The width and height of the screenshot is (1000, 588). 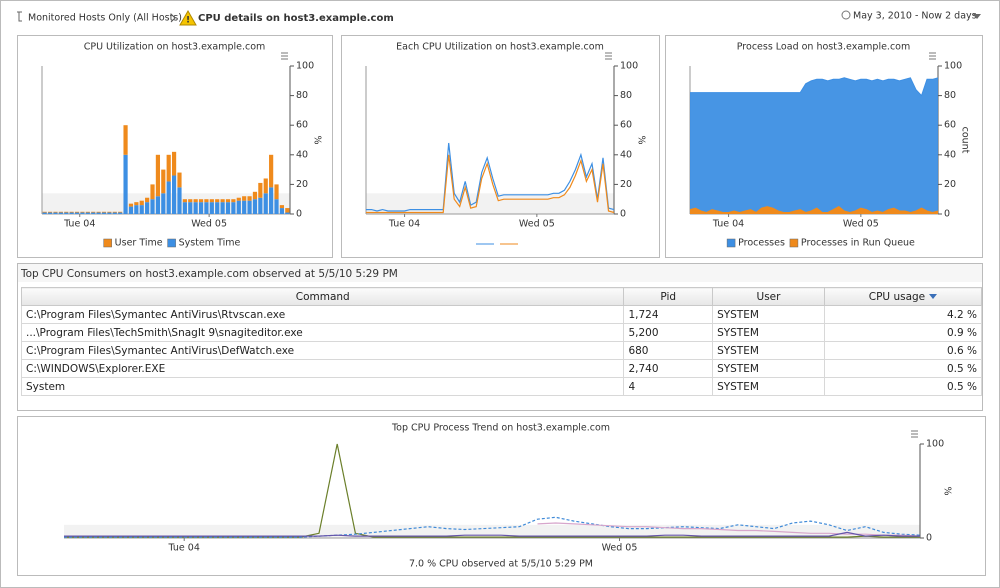 What do you see at coordinates (903, 368) in the screenshot?
I see `table-cell: 0.5 %` at bounding box center [903, 368].